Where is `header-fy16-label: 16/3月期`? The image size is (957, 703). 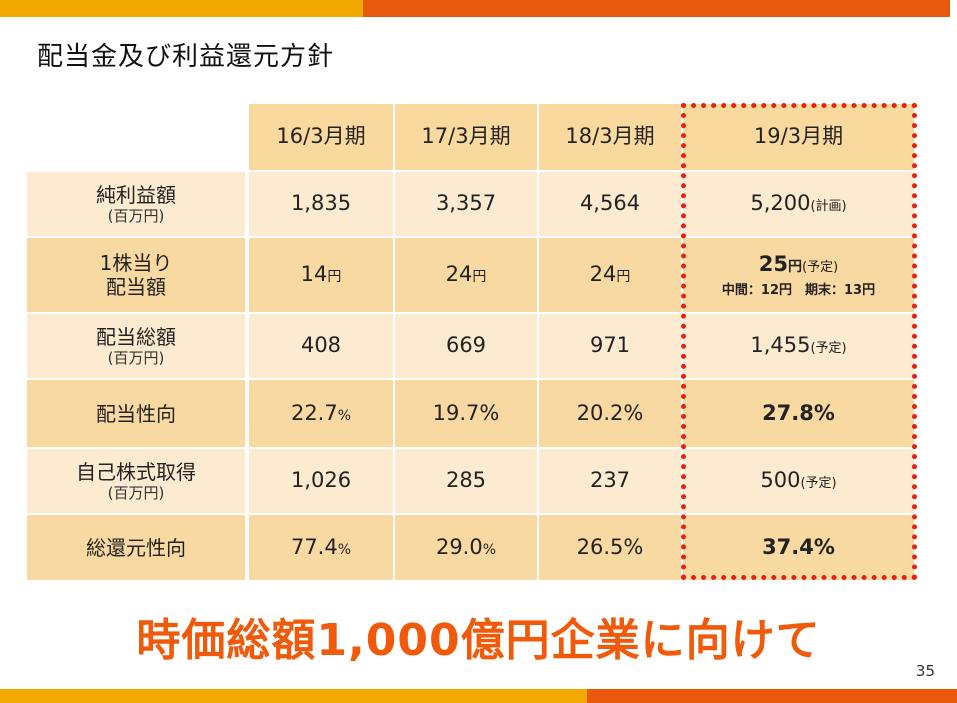 header-fy16-label: 16/3月期 is located at coordinates (321, 136).